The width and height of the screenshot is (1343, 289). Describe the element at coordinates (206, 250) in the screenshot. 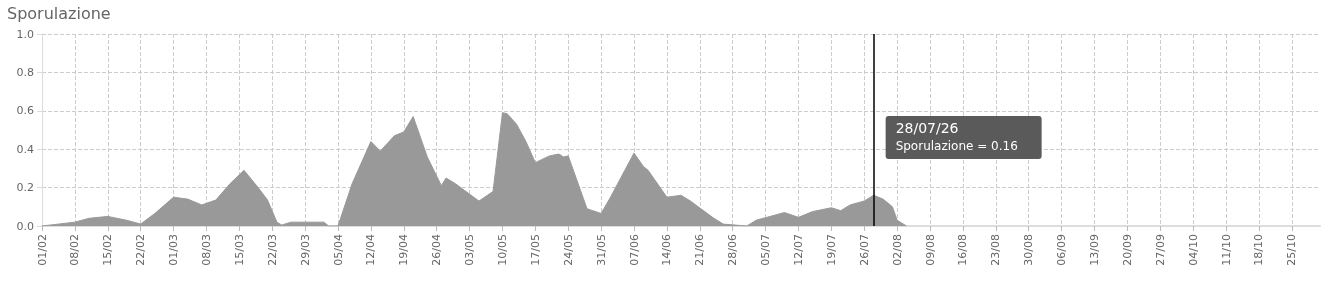

I see `x-tick-label: 08/03` at that location.